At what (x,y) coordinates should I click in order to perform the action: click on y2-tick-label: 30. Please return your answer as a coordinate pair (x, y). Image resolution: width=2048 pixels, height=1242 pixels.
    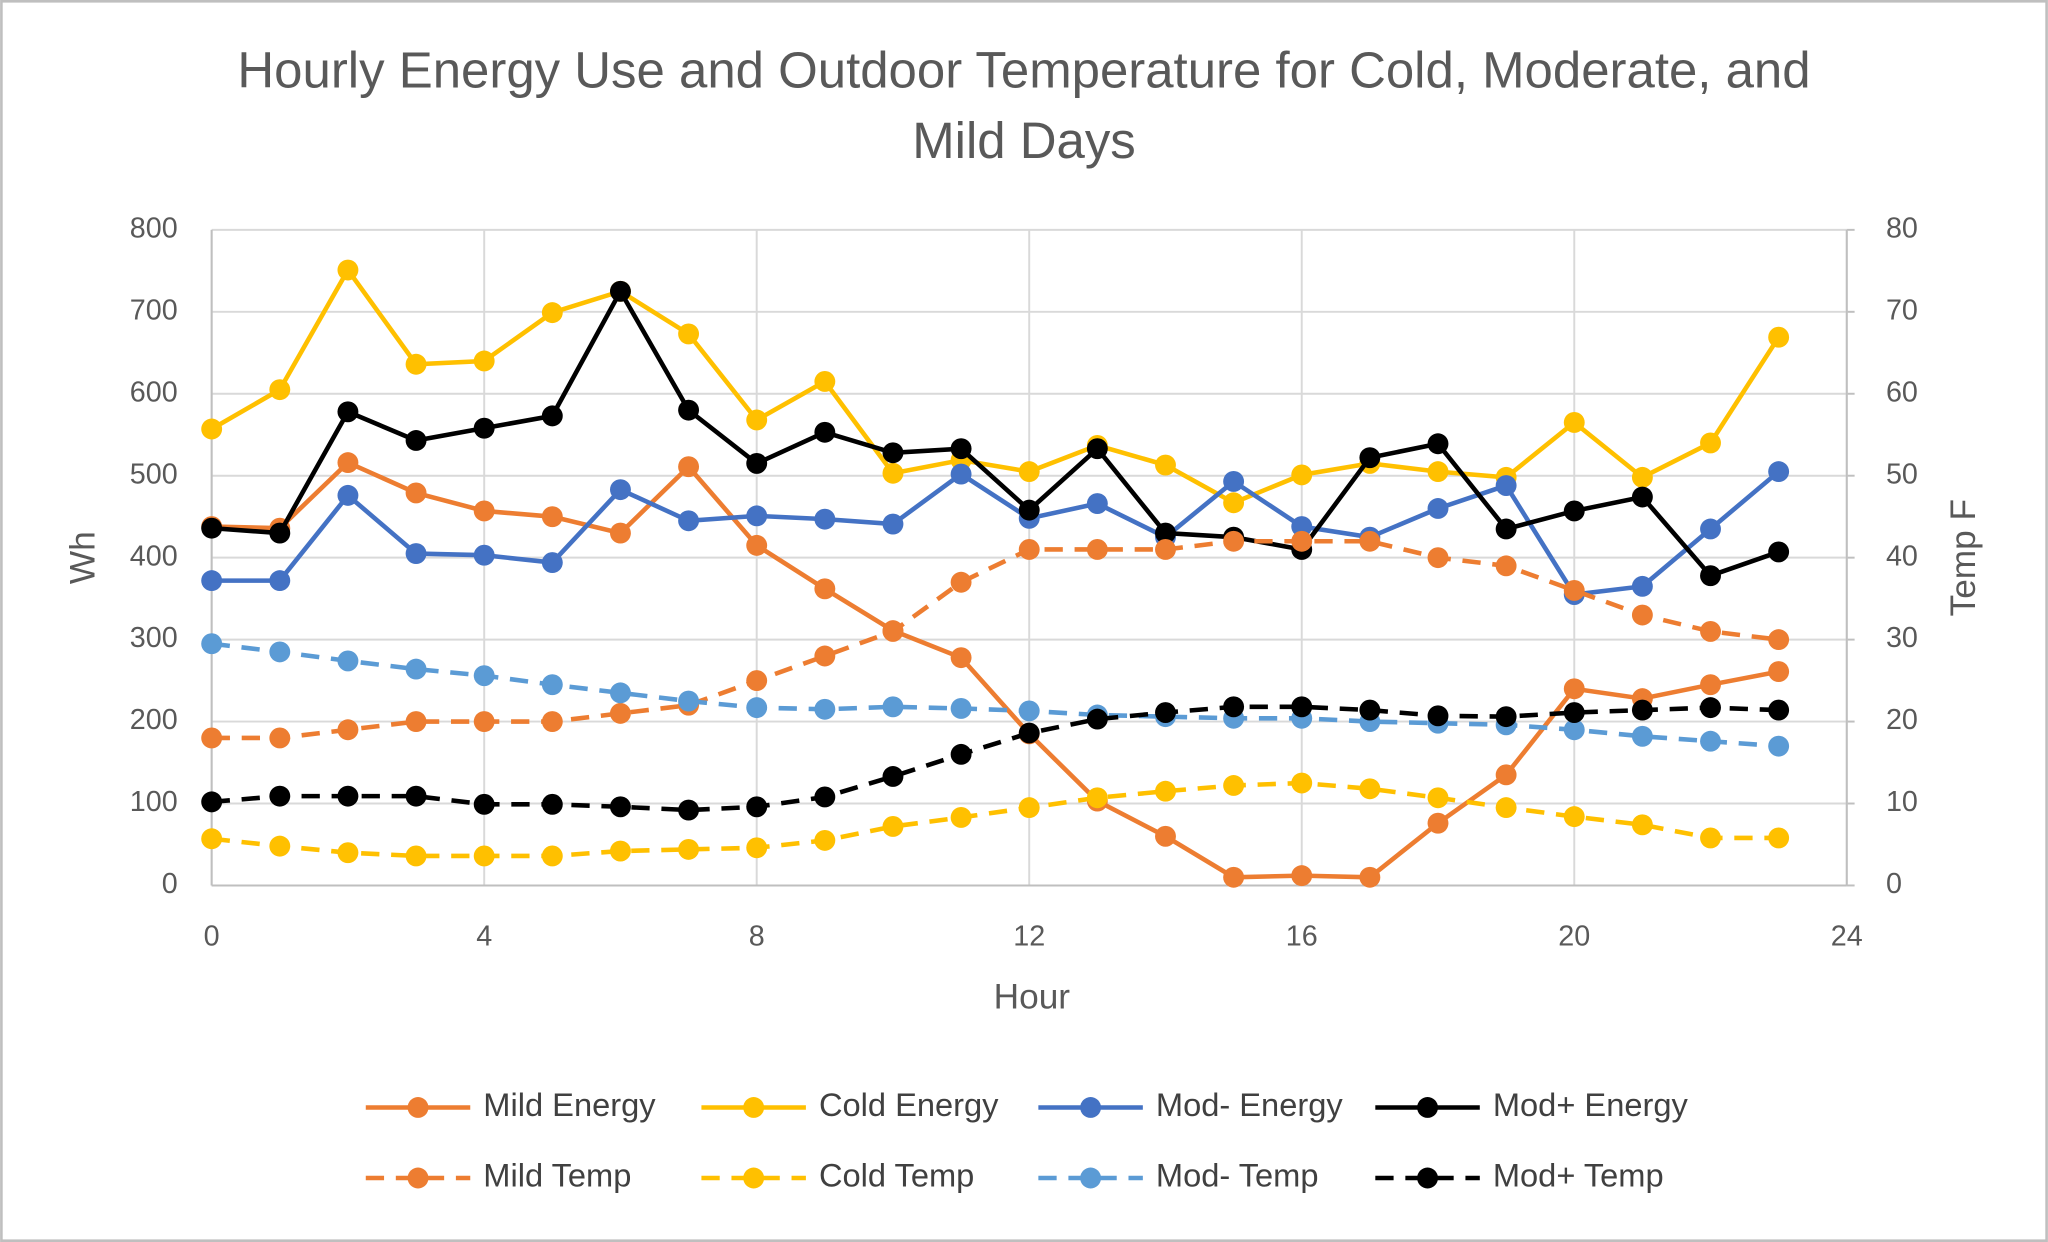
    Looking at the image, I should click on (1902, 638).